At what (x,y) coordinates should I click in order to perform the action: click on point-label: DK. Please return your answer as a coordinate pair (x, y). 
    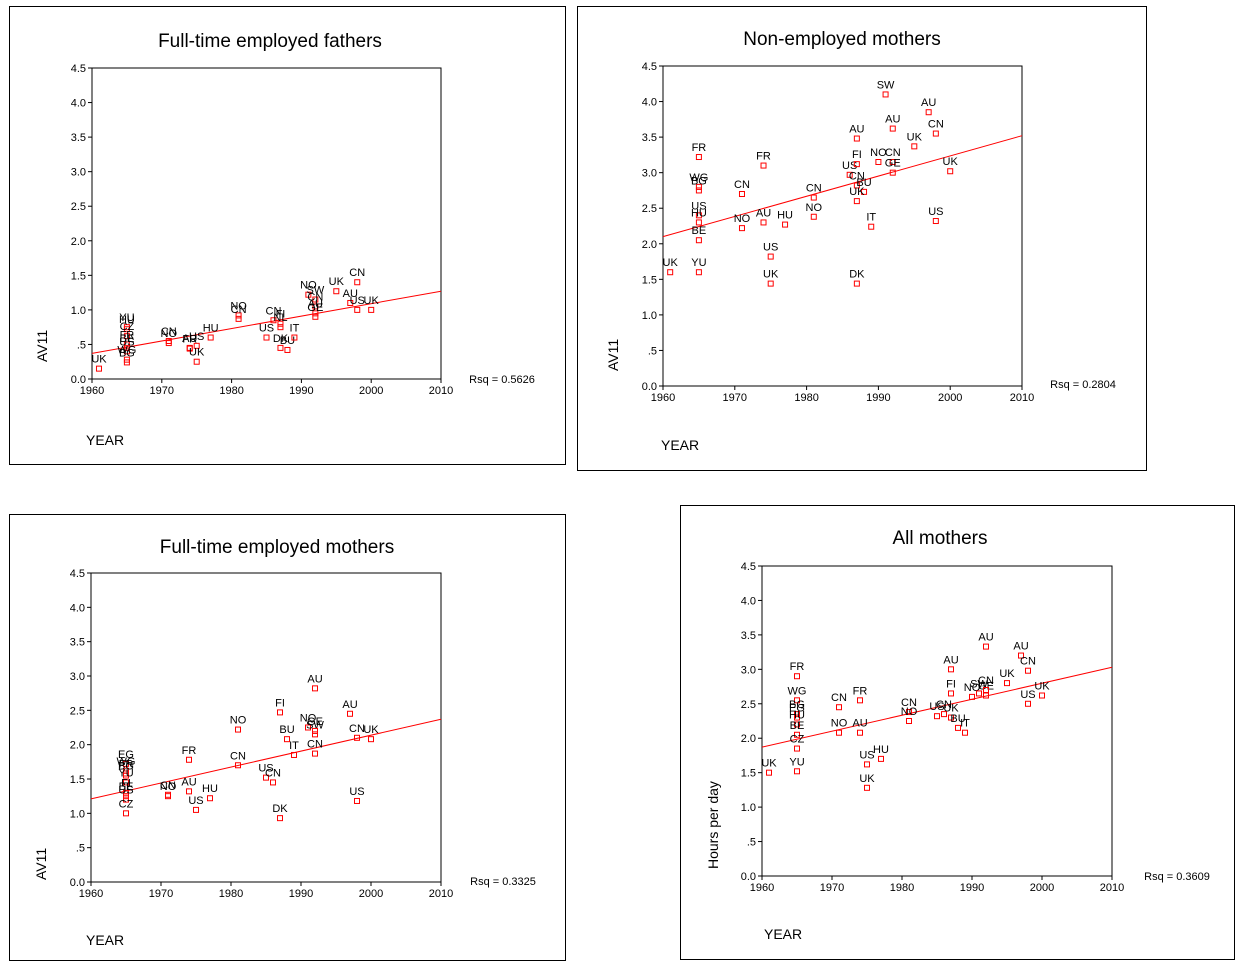
    Looking at the image, I should click on (857, 275).